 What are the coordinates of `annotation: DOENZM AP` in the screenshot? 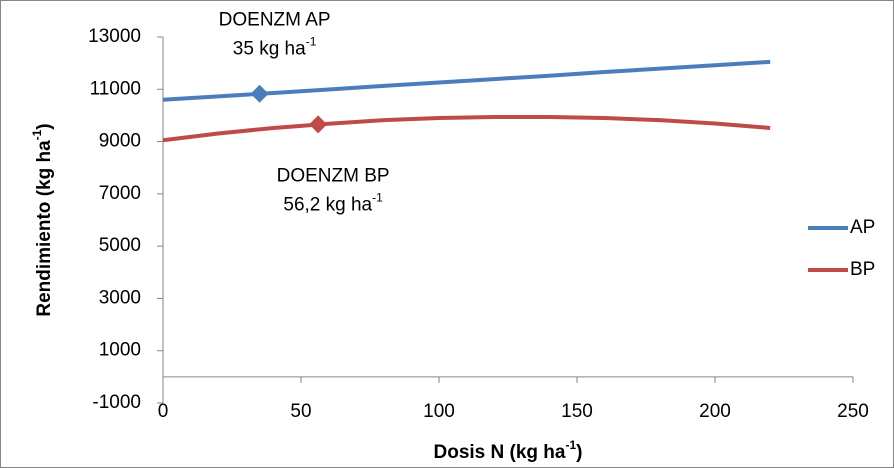 It's located at (275, 20).